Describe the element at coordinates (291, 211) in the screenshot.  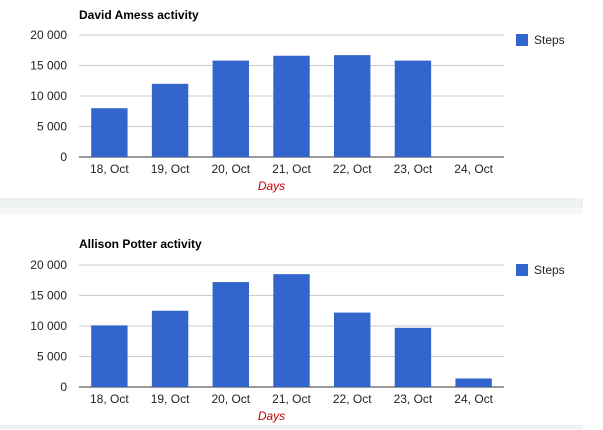
I see `panel-separator-shadow` at that location.